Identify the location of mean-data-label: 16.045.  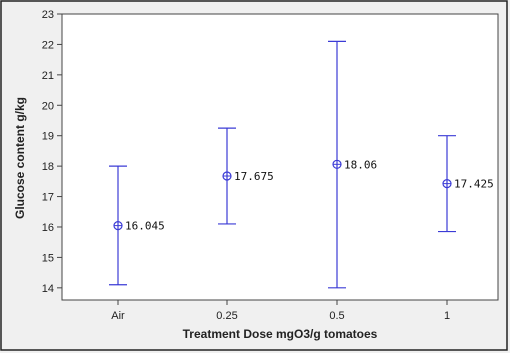
(145, 226).